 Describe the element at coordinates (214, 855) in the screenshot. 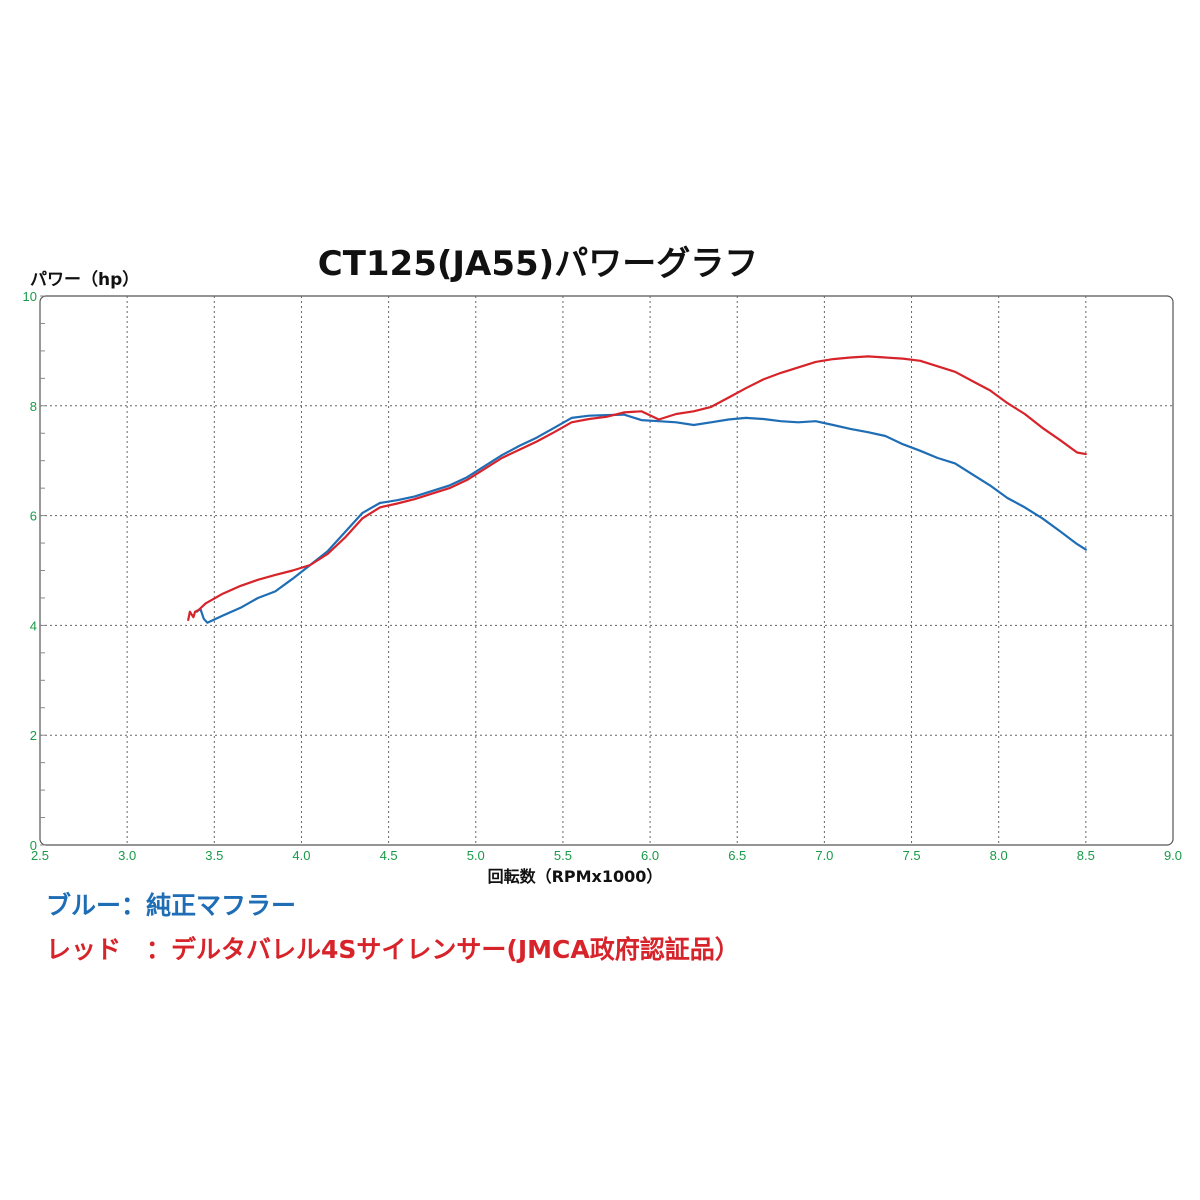

I see `x-tick-label: 3.5` at that location.